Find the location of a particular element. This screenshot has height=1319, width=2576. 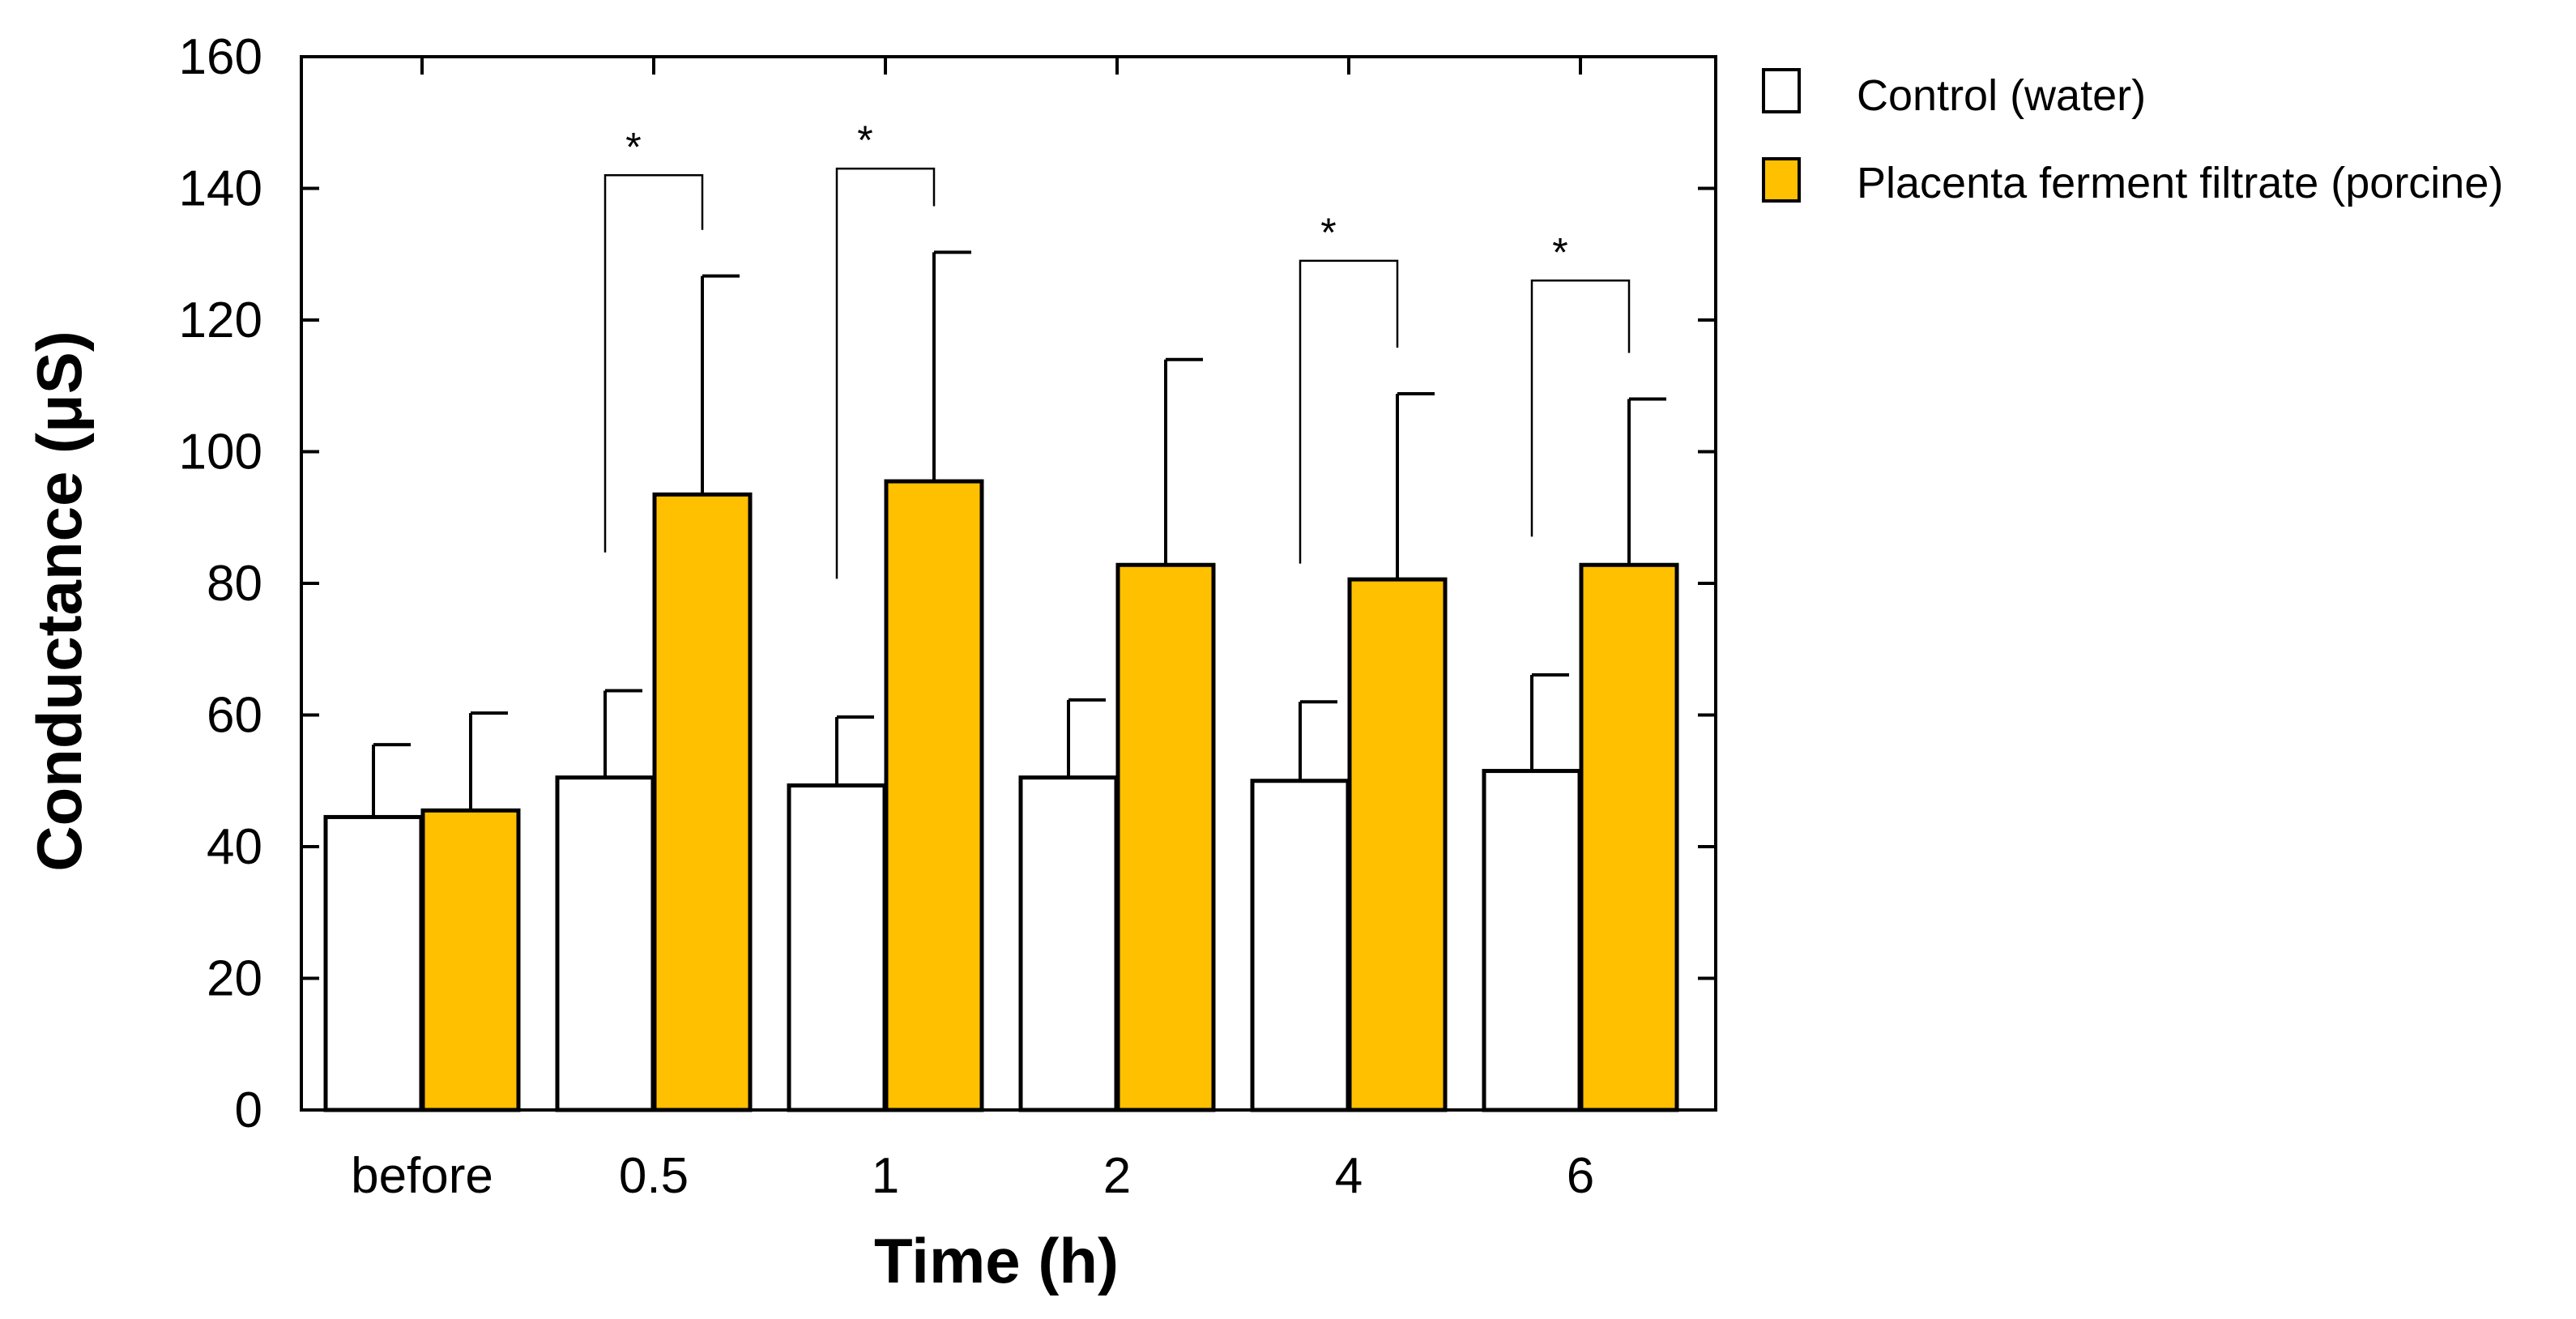

y-tick-label: 20 is located at coordinates (235, 979).